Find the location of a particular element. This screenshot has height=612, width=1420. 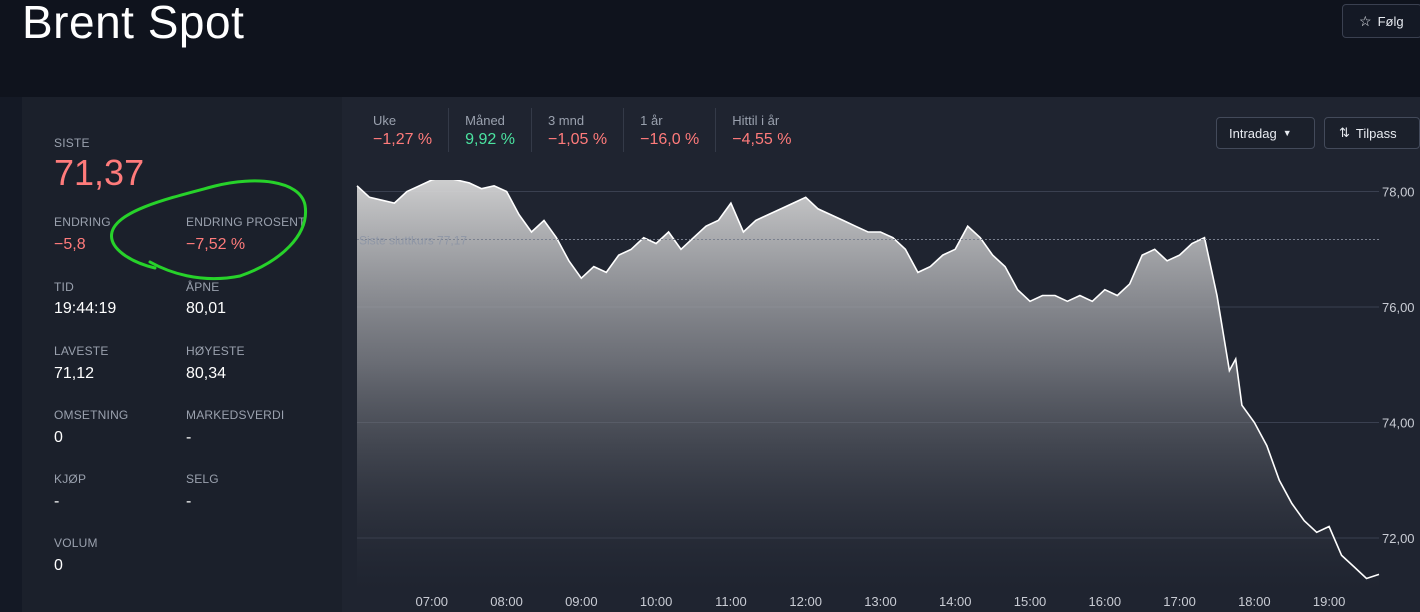

volume-value: 0 is located at coordinates (58, 565).